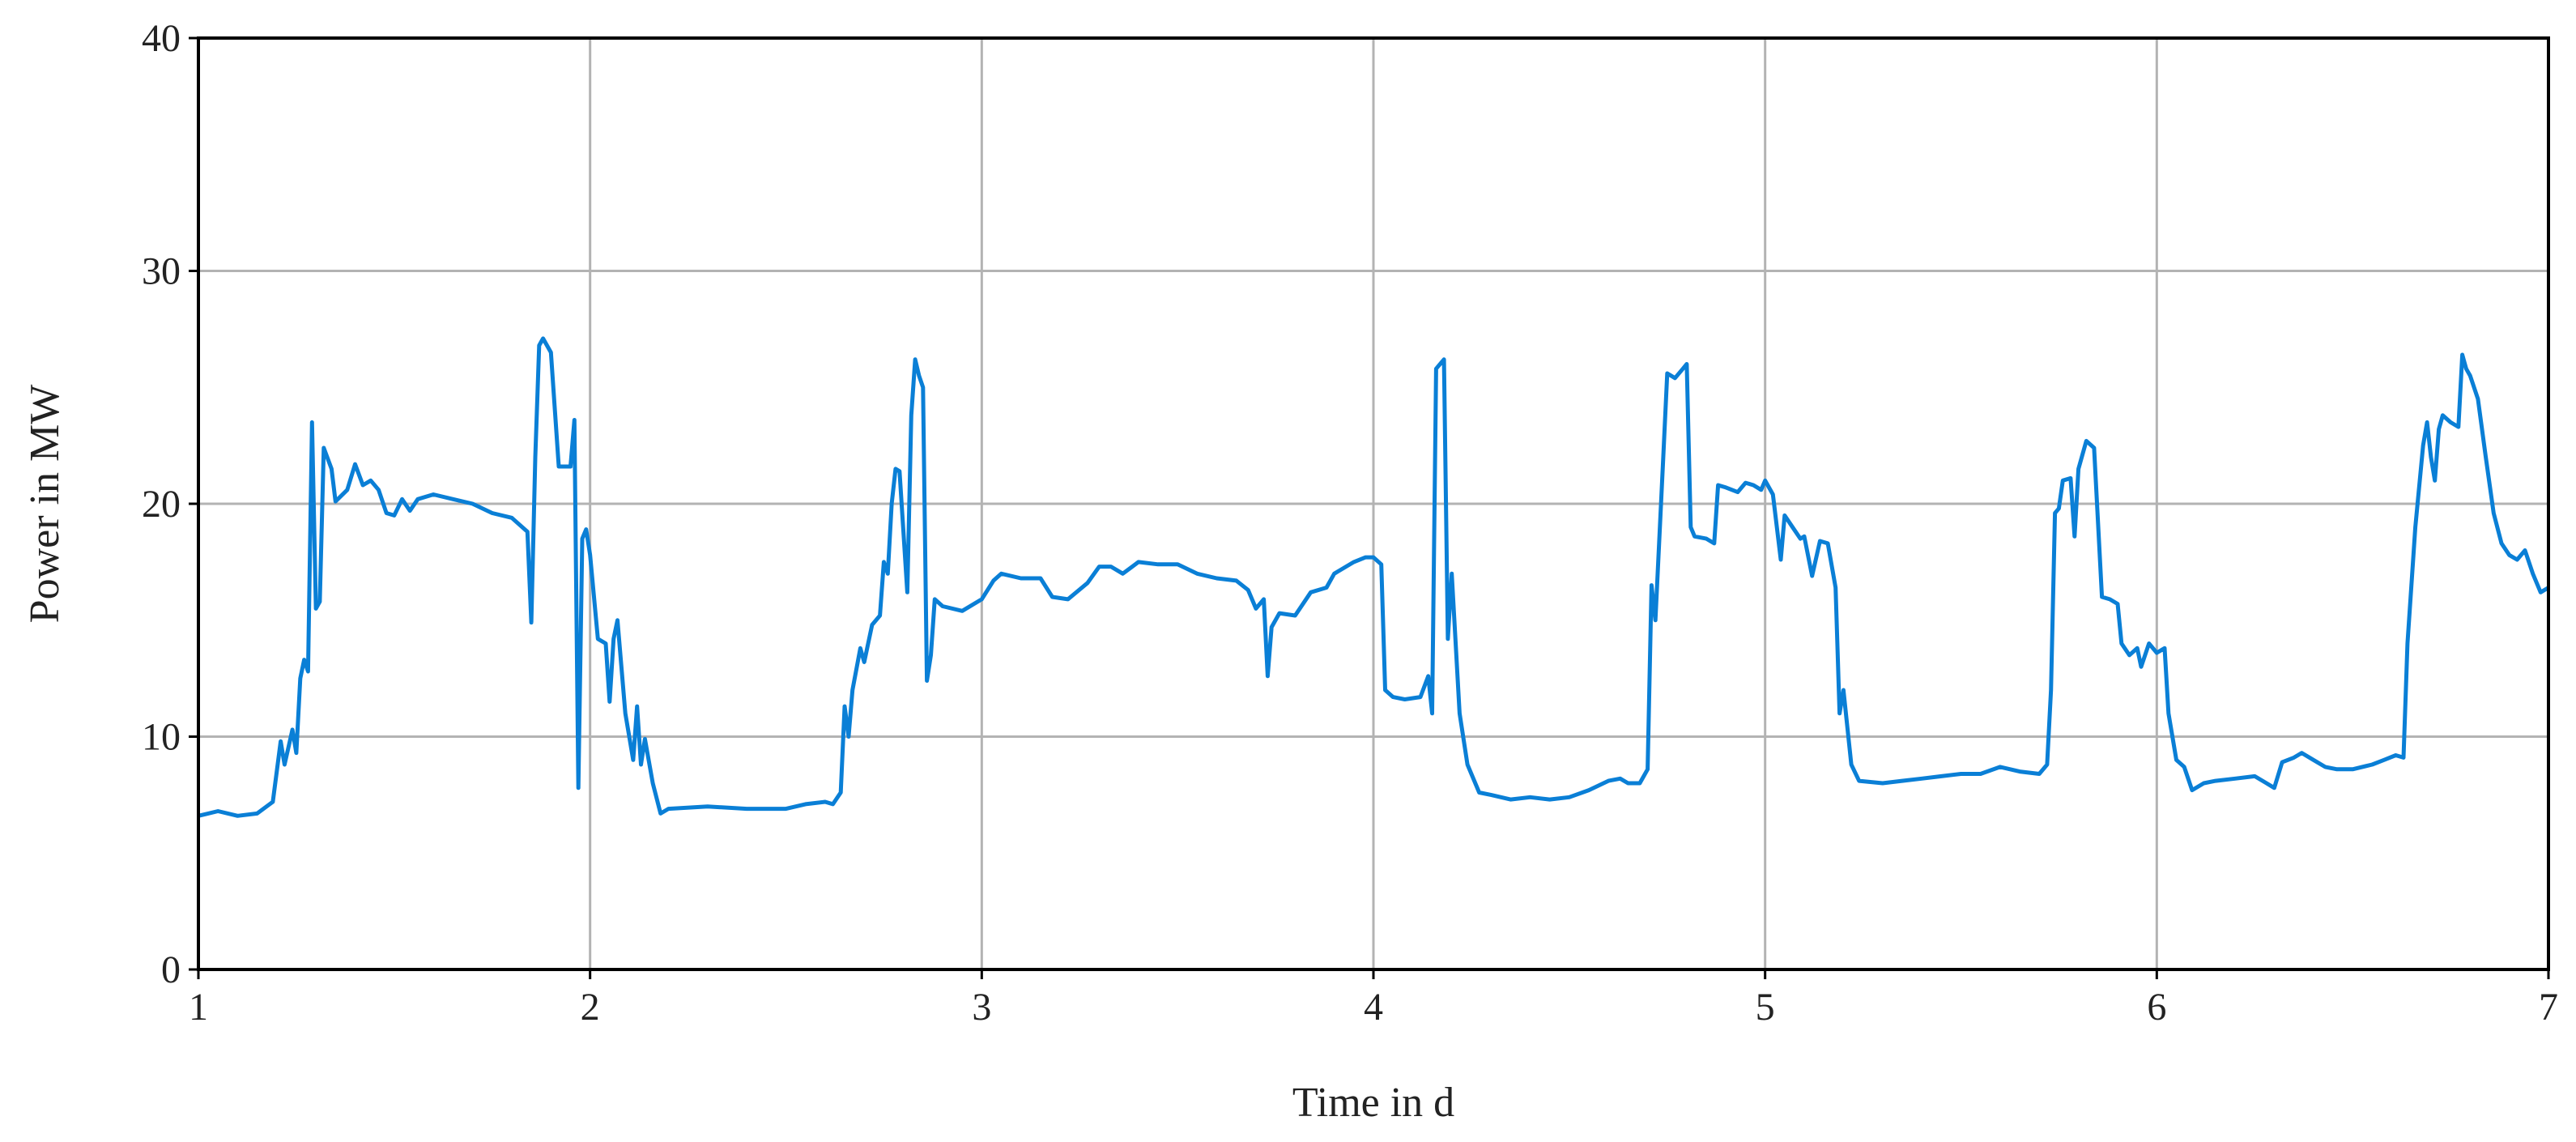 Image resolution: width=2576 pixels, height=1142 pixels. I want to click on x-tick-label: 7, so click(2548, 1007).